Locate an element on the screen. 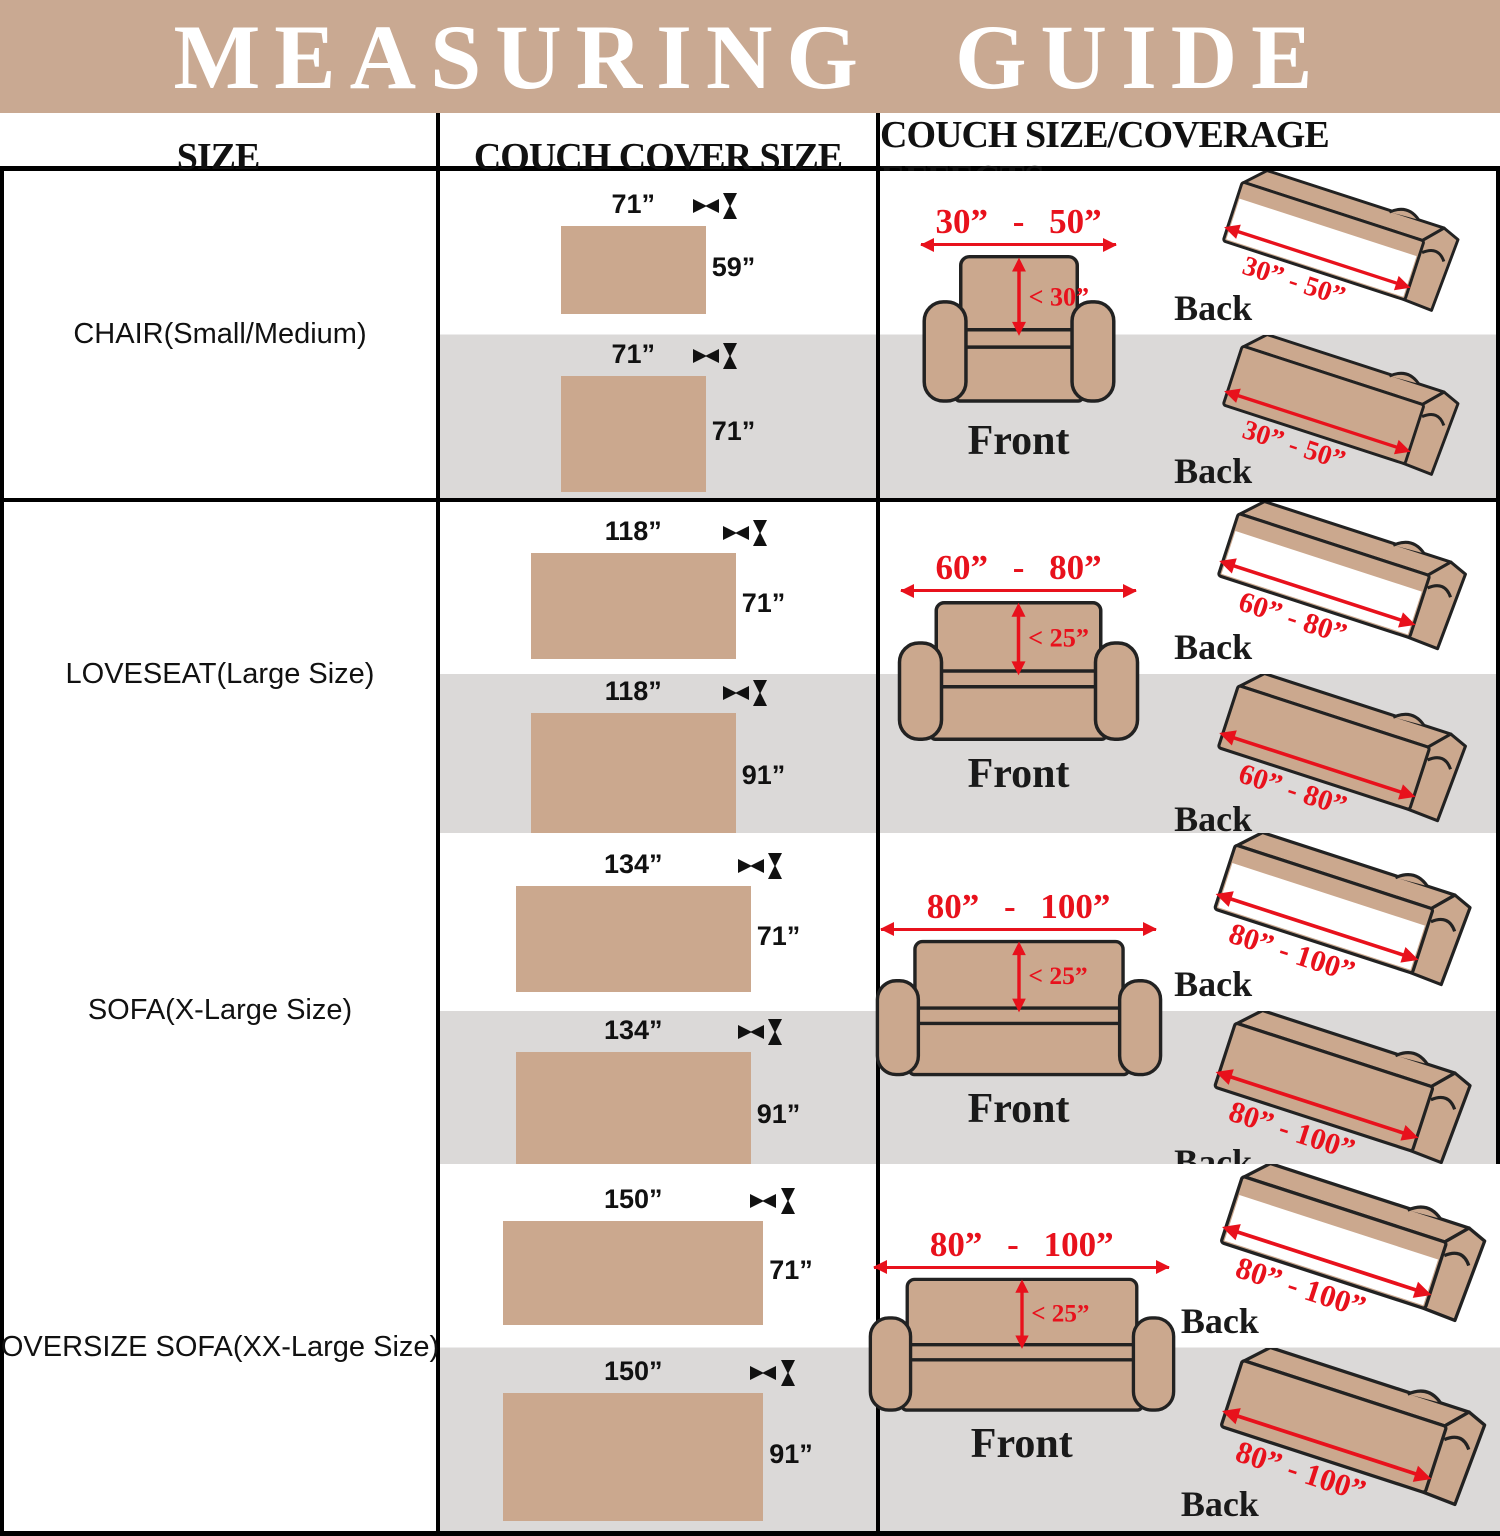 The width and height of the screenshot is (1500, 1536). cover-diagram: 134” 91” is located at coordinates (658, 1099).